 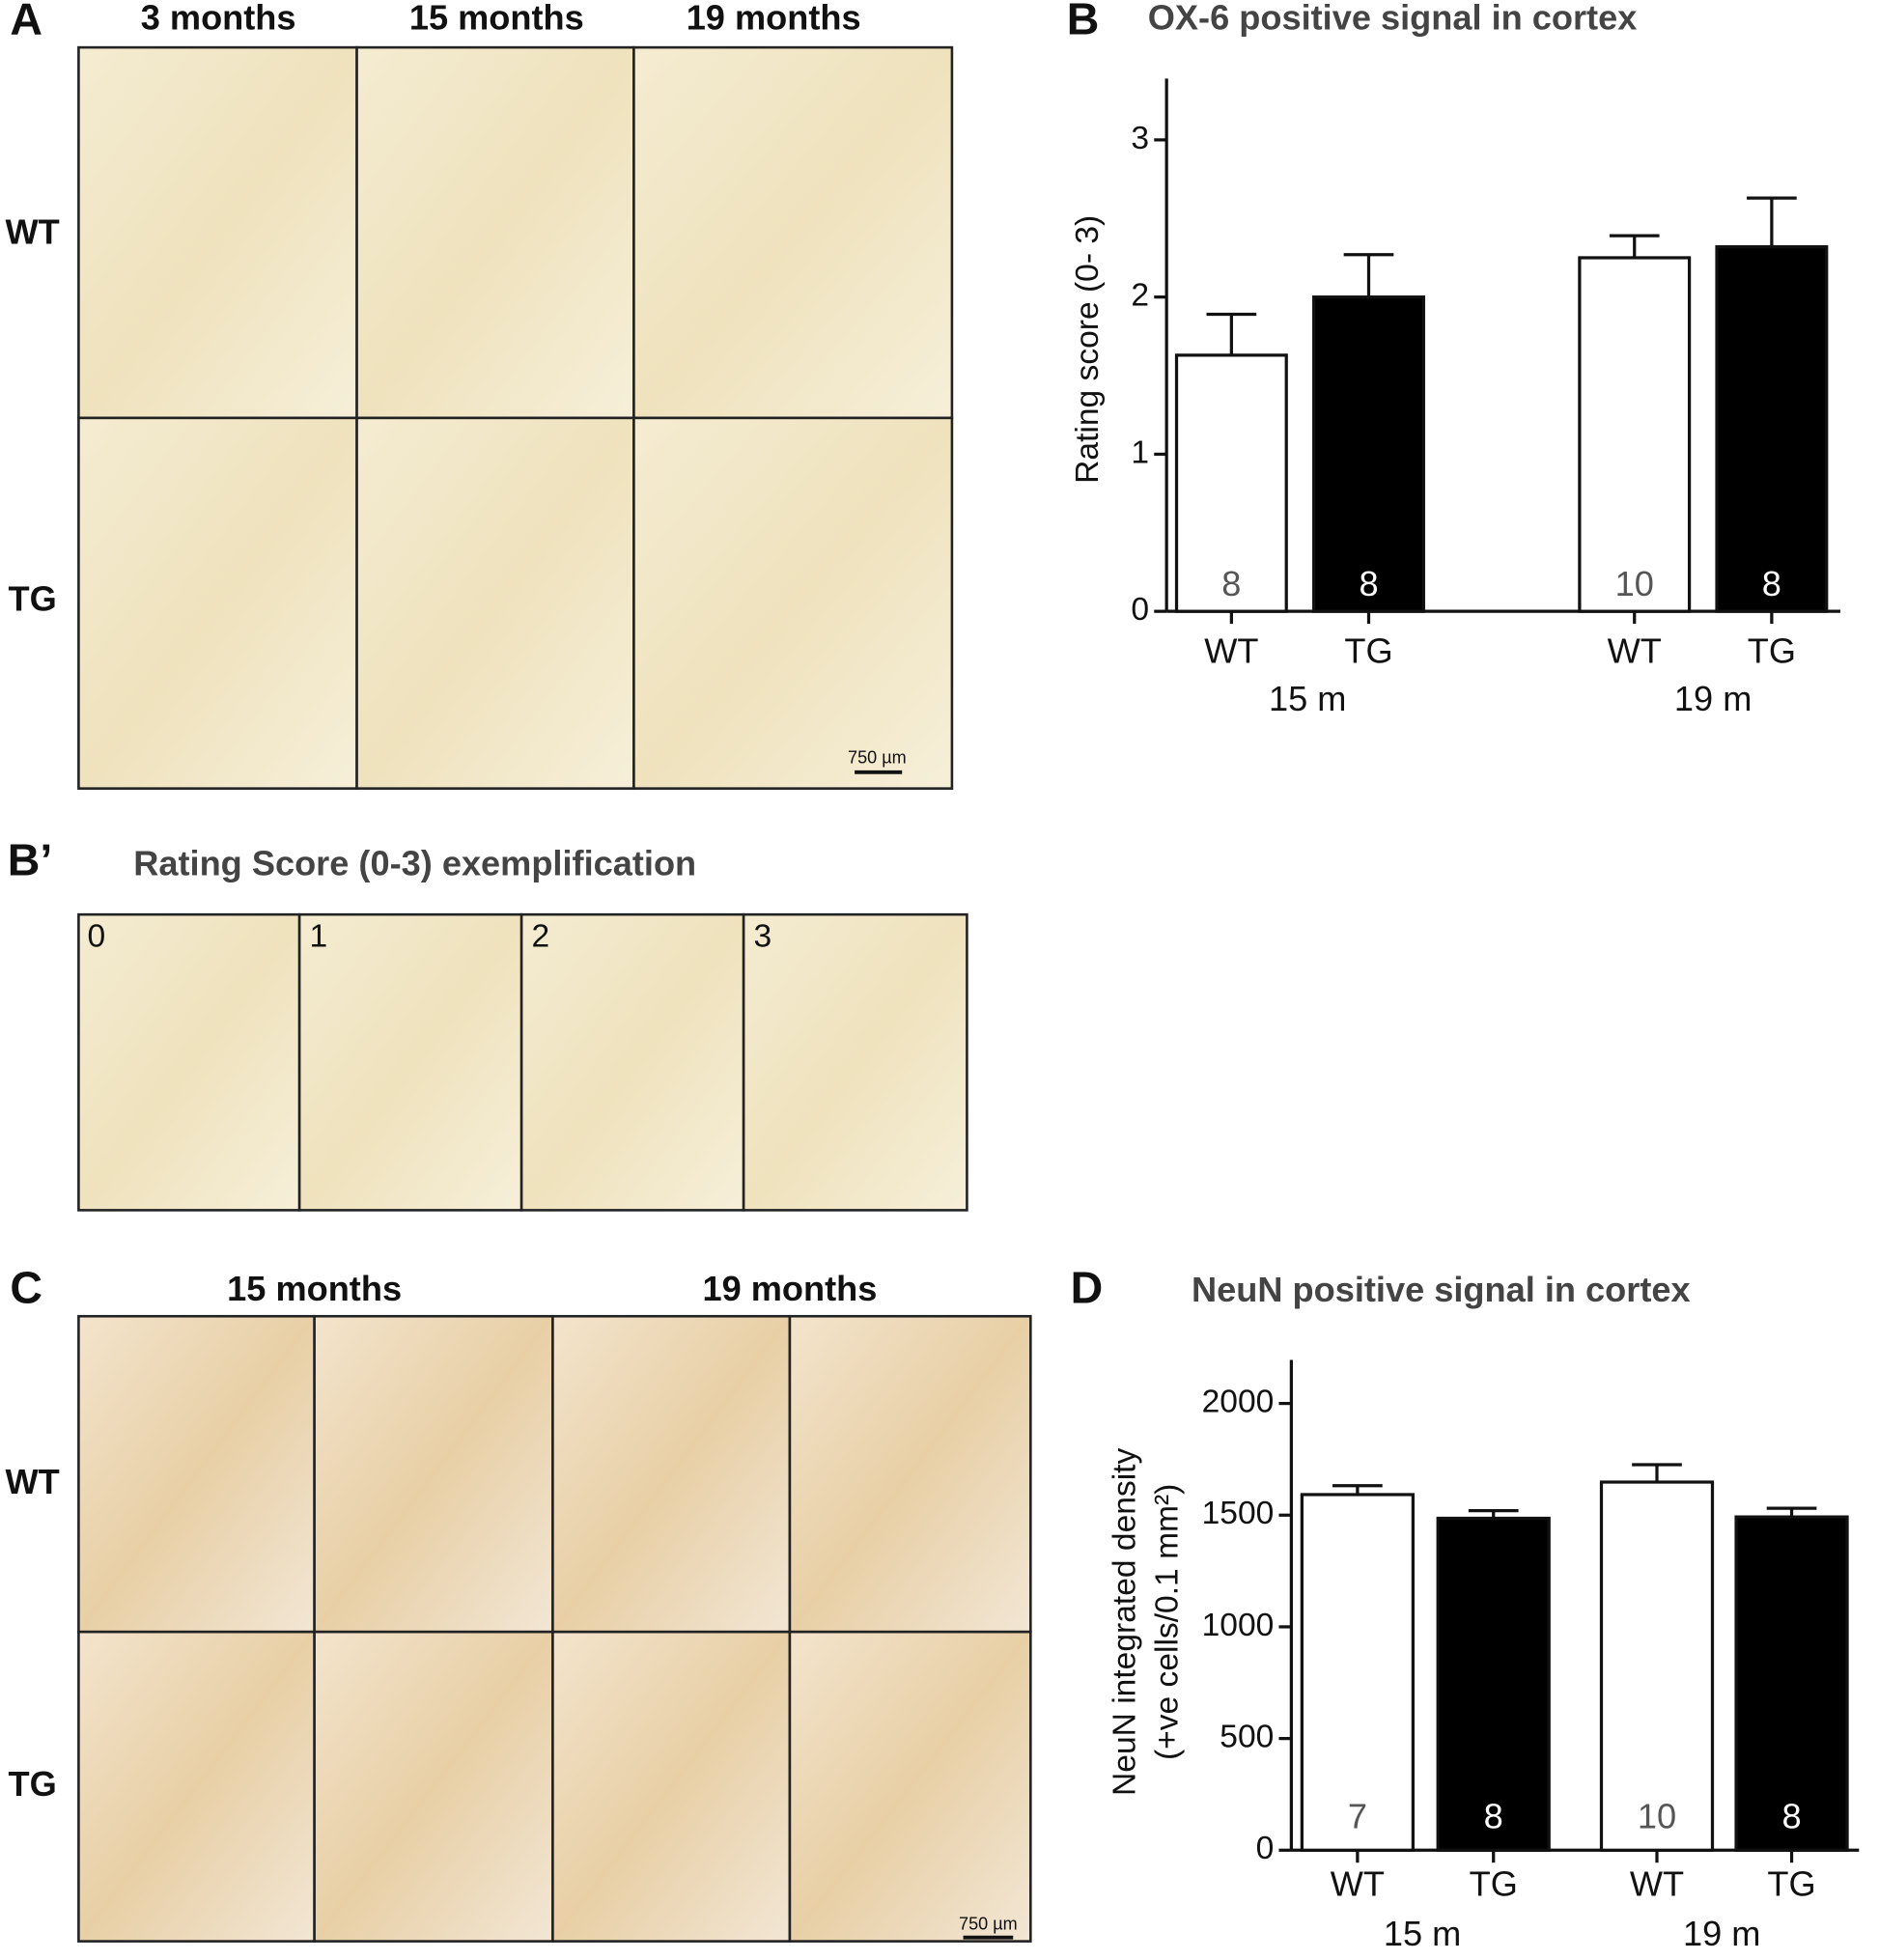 I want to click on score-label: 0, so click(x=96, y=937).